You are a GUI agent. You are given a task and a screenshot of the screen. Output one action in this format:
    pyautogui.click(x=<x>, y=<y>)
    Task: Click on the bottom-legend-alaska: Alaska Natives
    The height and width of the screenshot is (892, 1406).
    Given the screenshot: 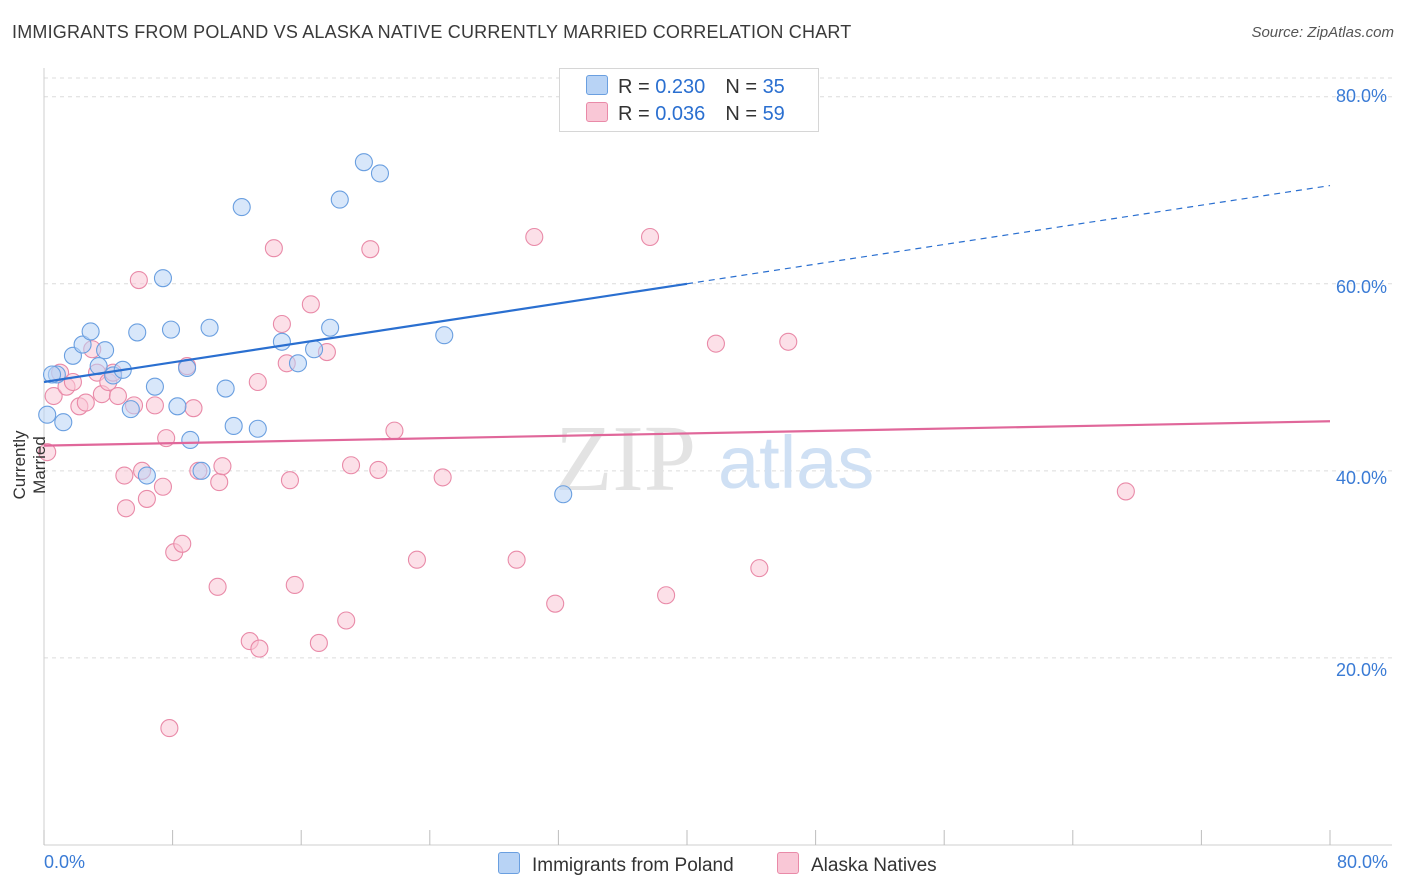 What is the action you would take?
    pyautogui.click(x=857, y=864)
    